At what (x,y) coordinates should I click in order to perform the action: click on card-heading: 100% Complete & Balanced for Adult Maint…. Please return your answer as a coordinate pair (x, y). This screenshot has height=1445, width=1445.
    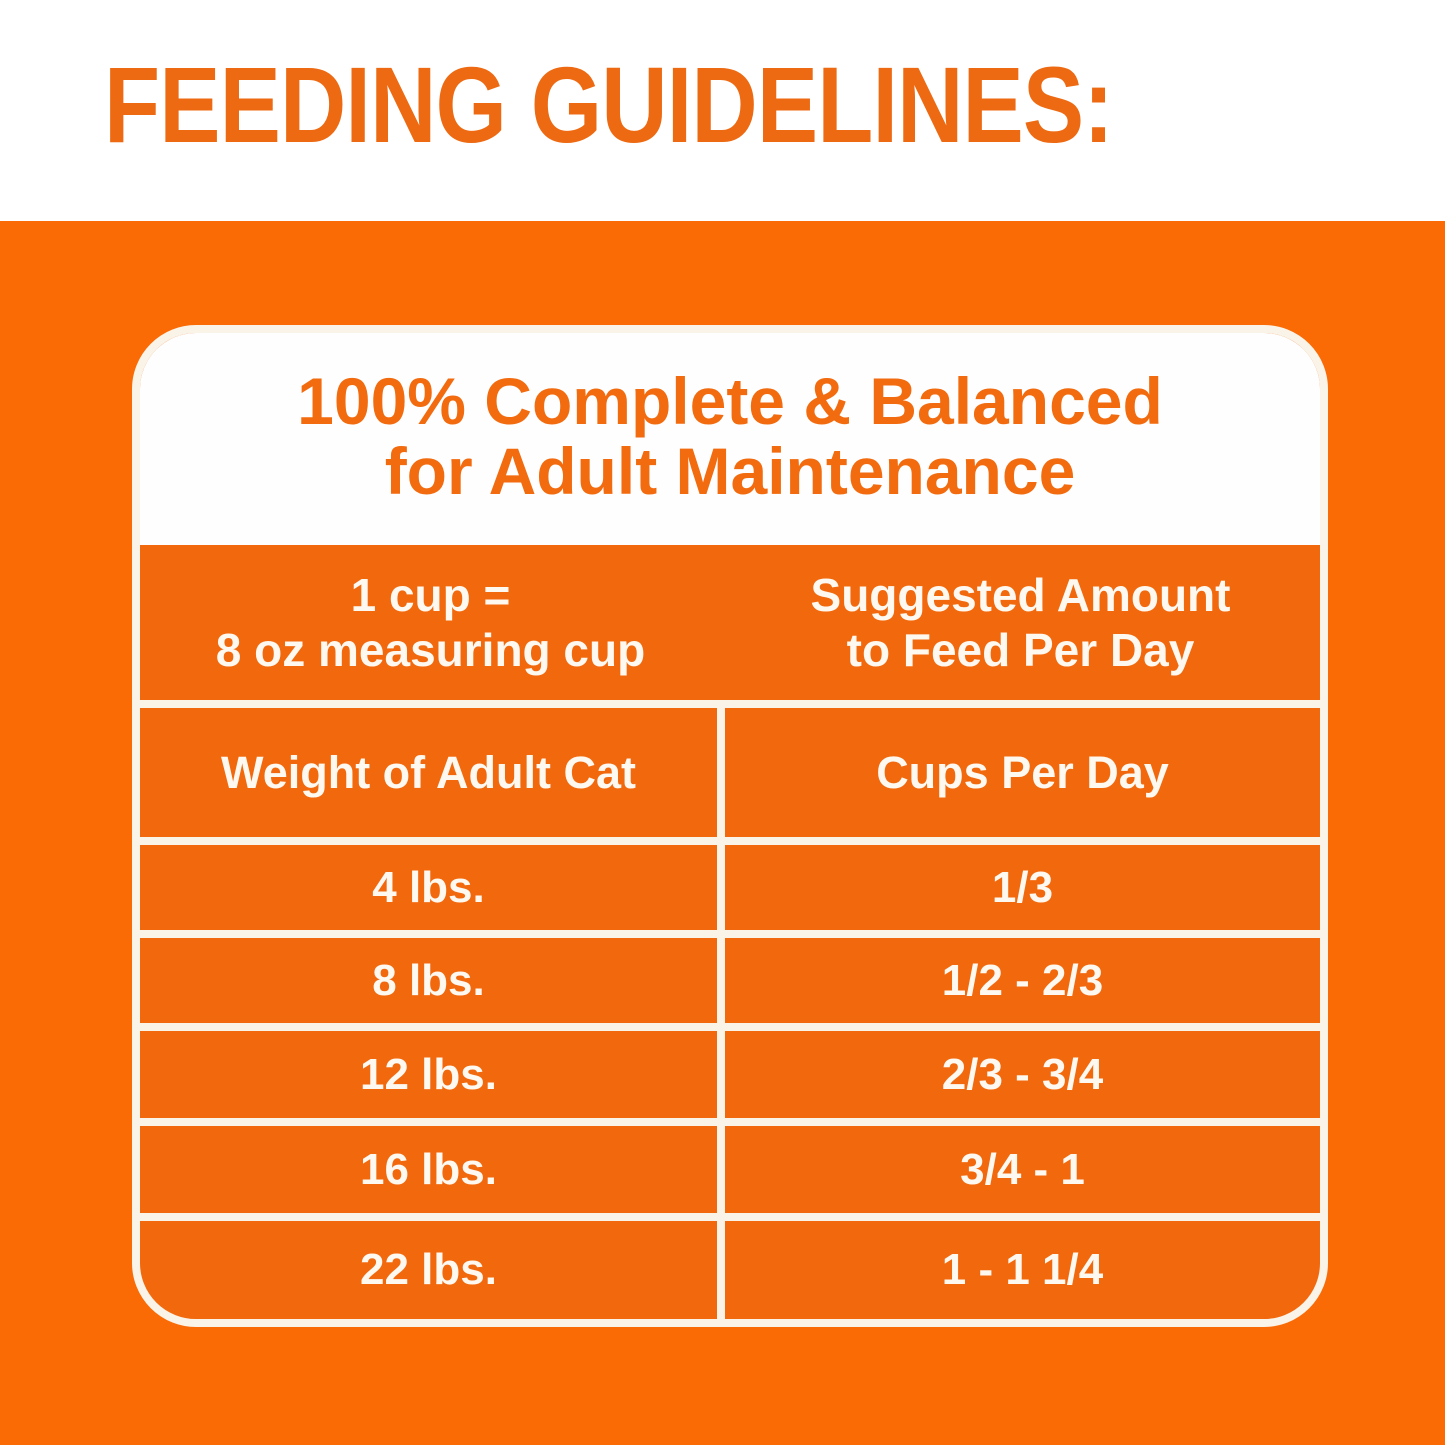
    Looking at the image, I should click on (730, 439).